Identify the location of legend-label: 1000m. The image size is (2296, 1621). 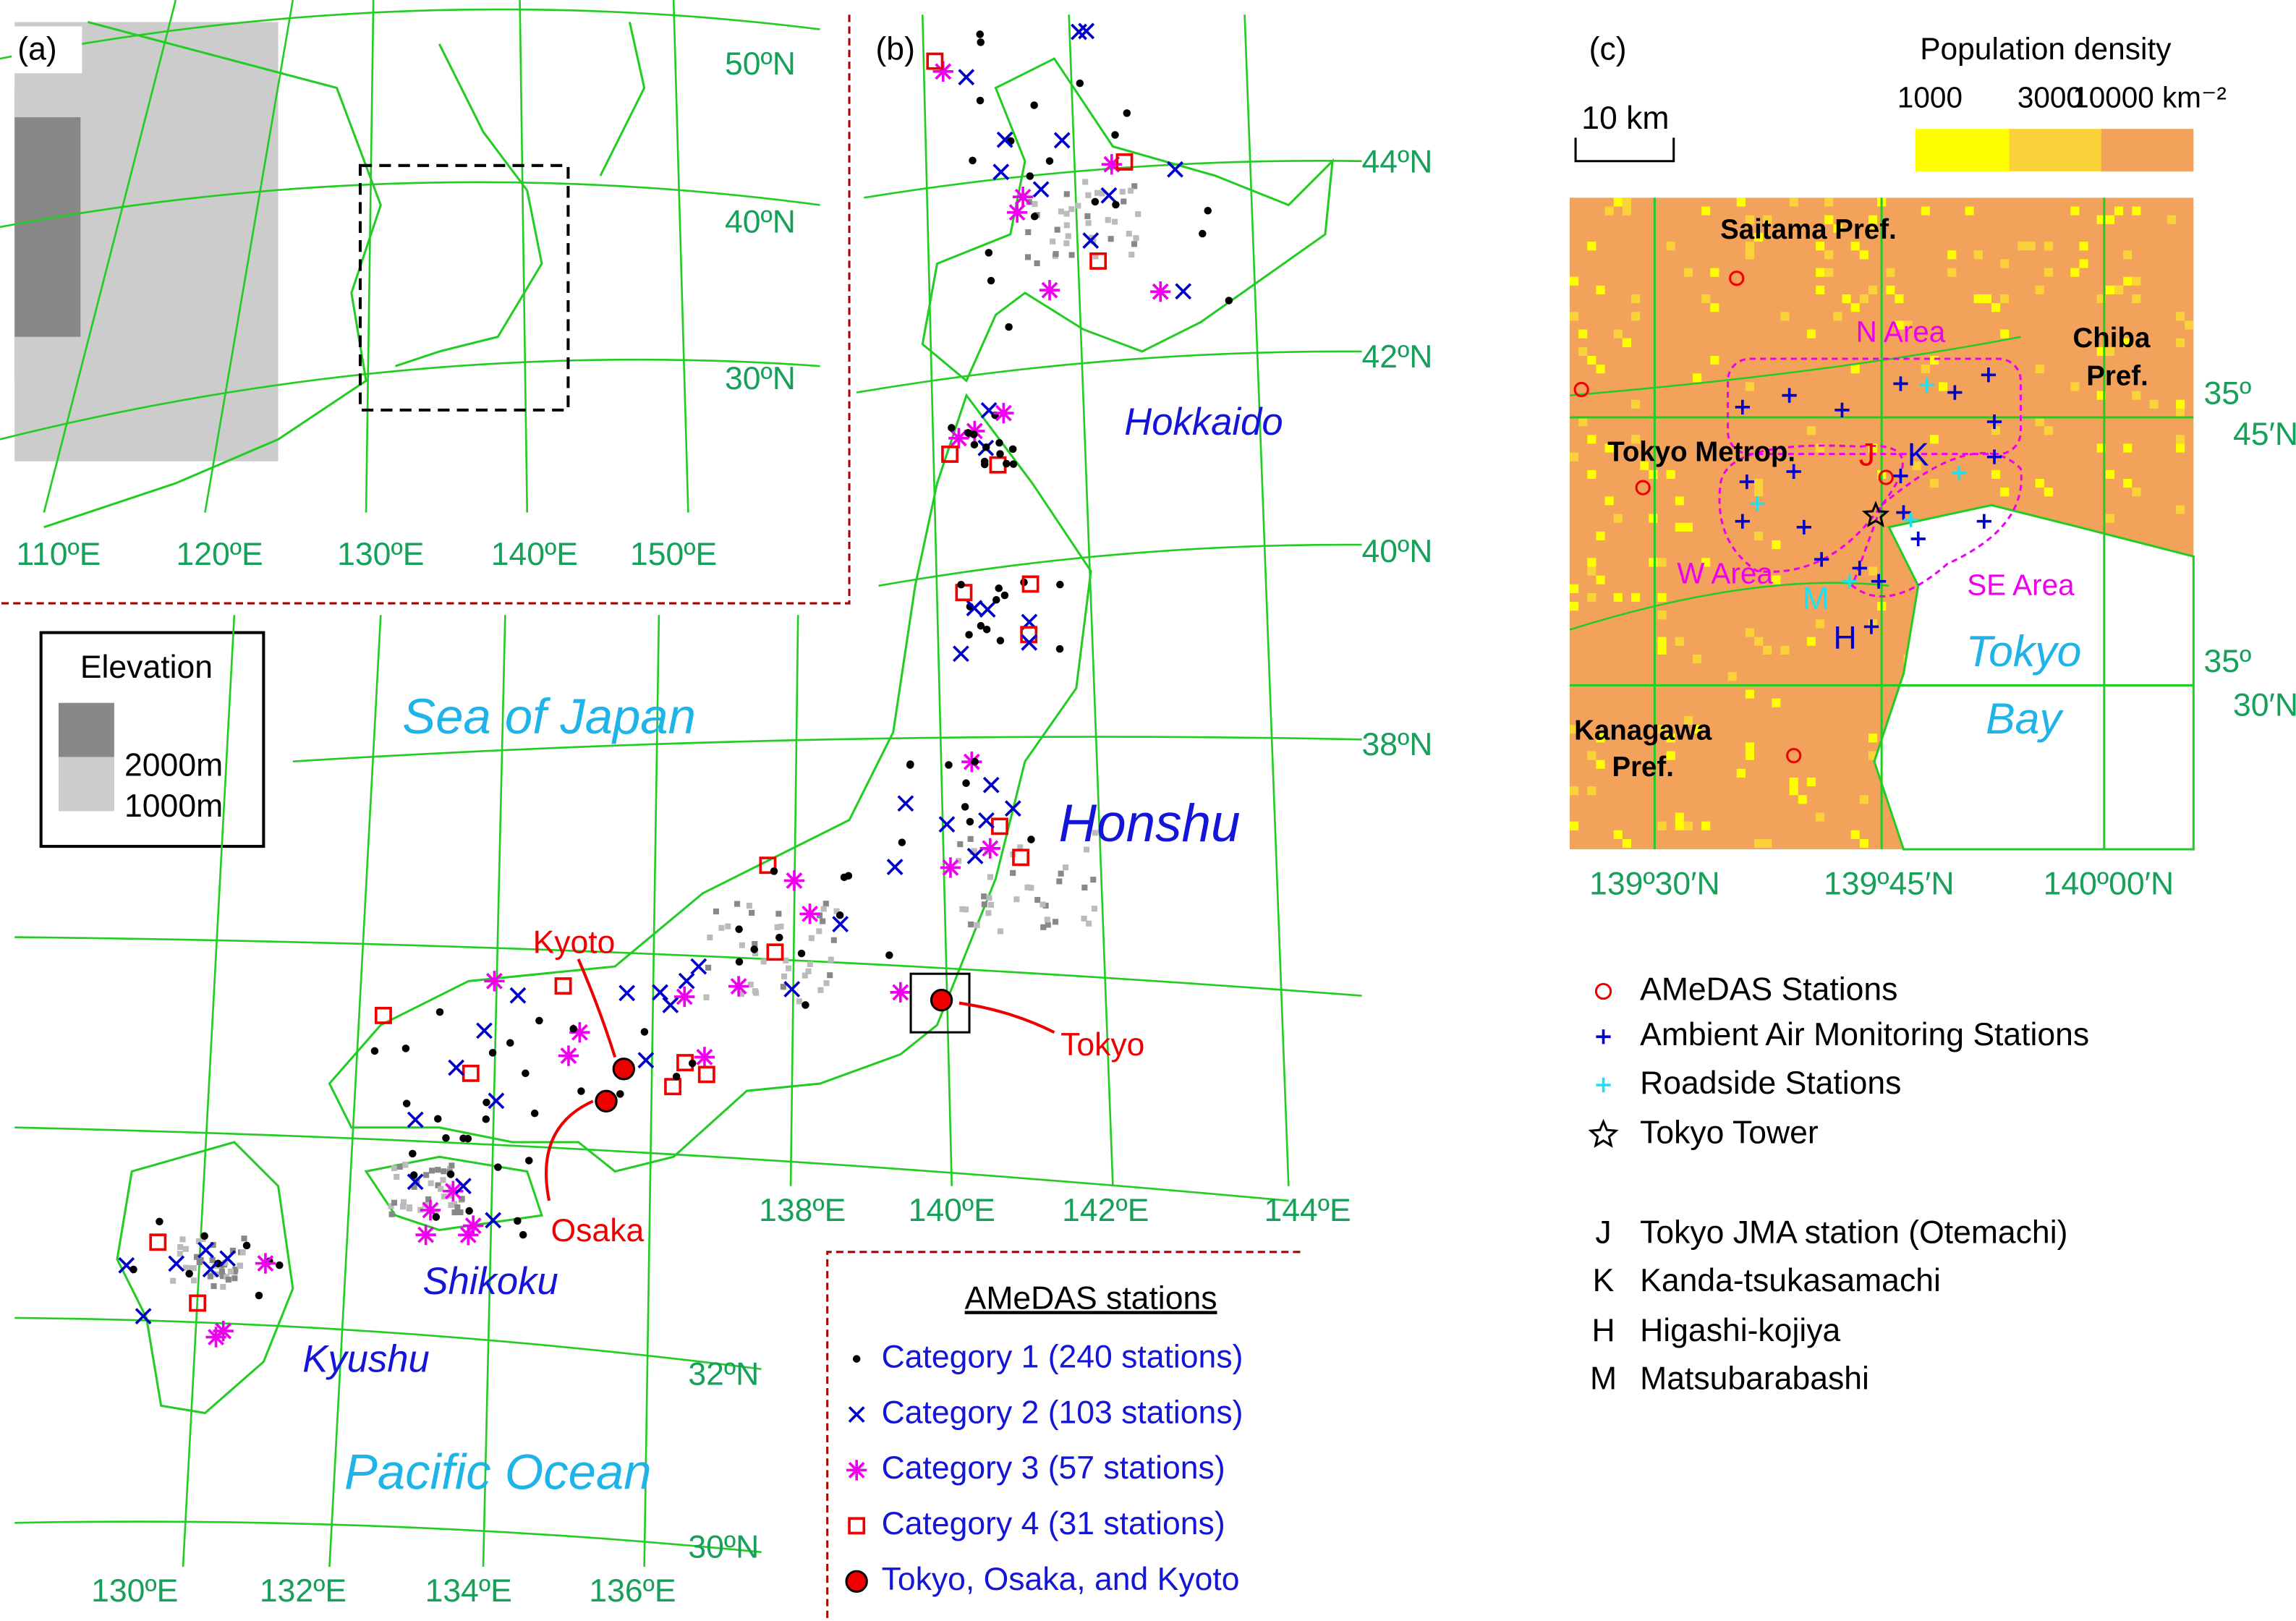
(173, 806).